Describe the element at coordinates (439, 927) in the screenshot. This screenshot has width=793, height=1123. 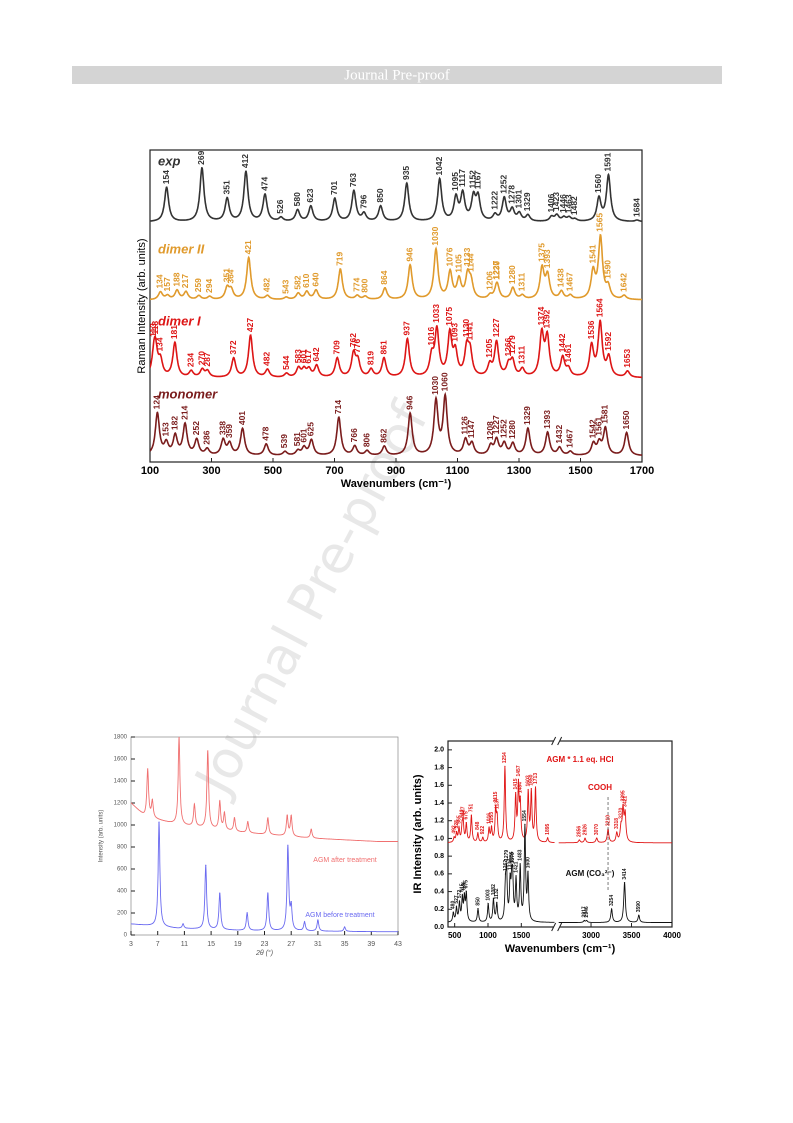
I see `y-tick-label: 0.0` at that location.